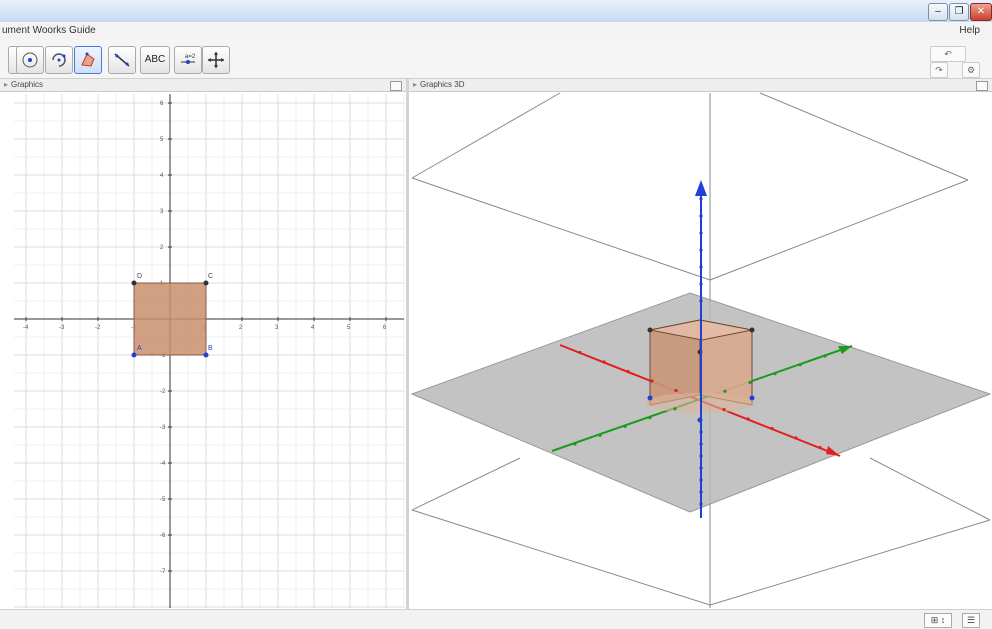  Describe the element at coordinates (163, 464) in the screenshot. I see `y-tick-label: -4` at that location.